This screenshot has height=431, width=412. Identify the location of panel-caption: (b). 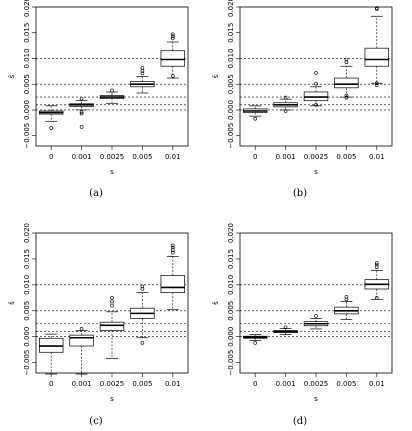
(300, 193).